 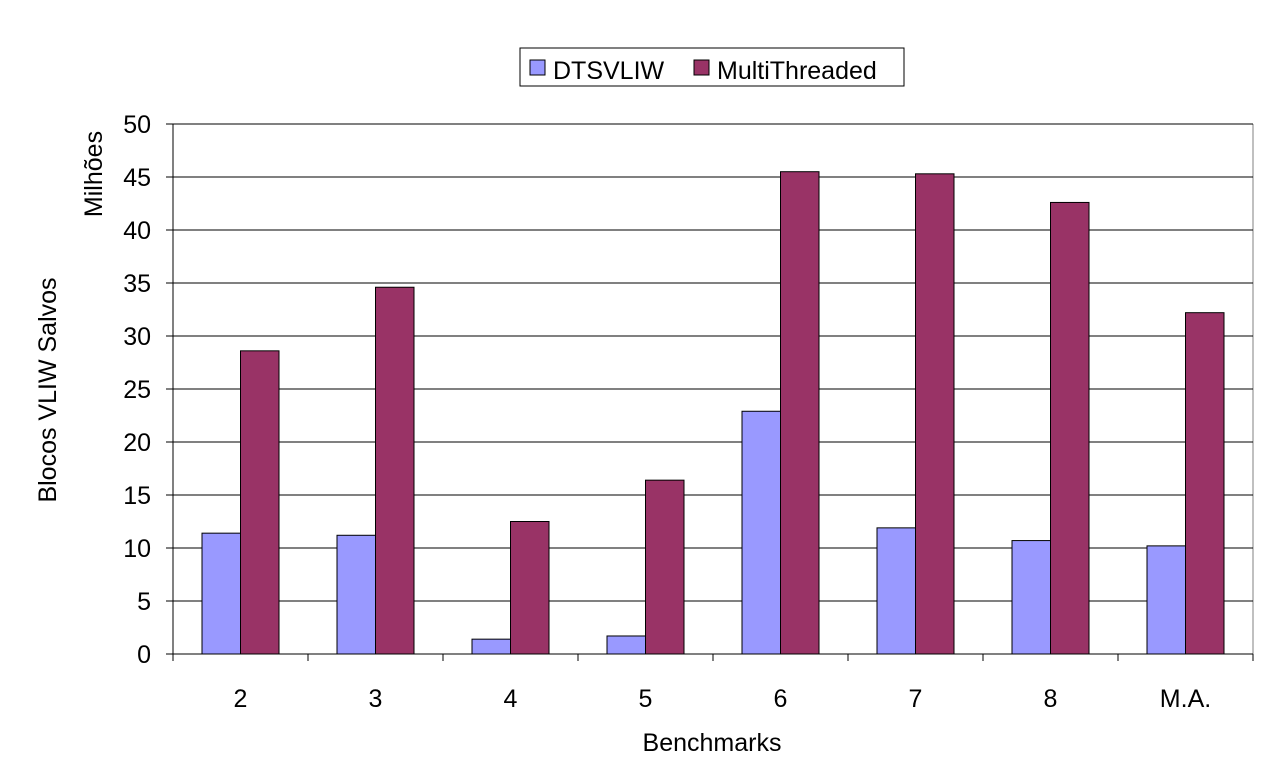 What do you see at coordinates (144, 655) in the screenshot?
I see `y-tick-label: 0` at bounding box center [144, 655].